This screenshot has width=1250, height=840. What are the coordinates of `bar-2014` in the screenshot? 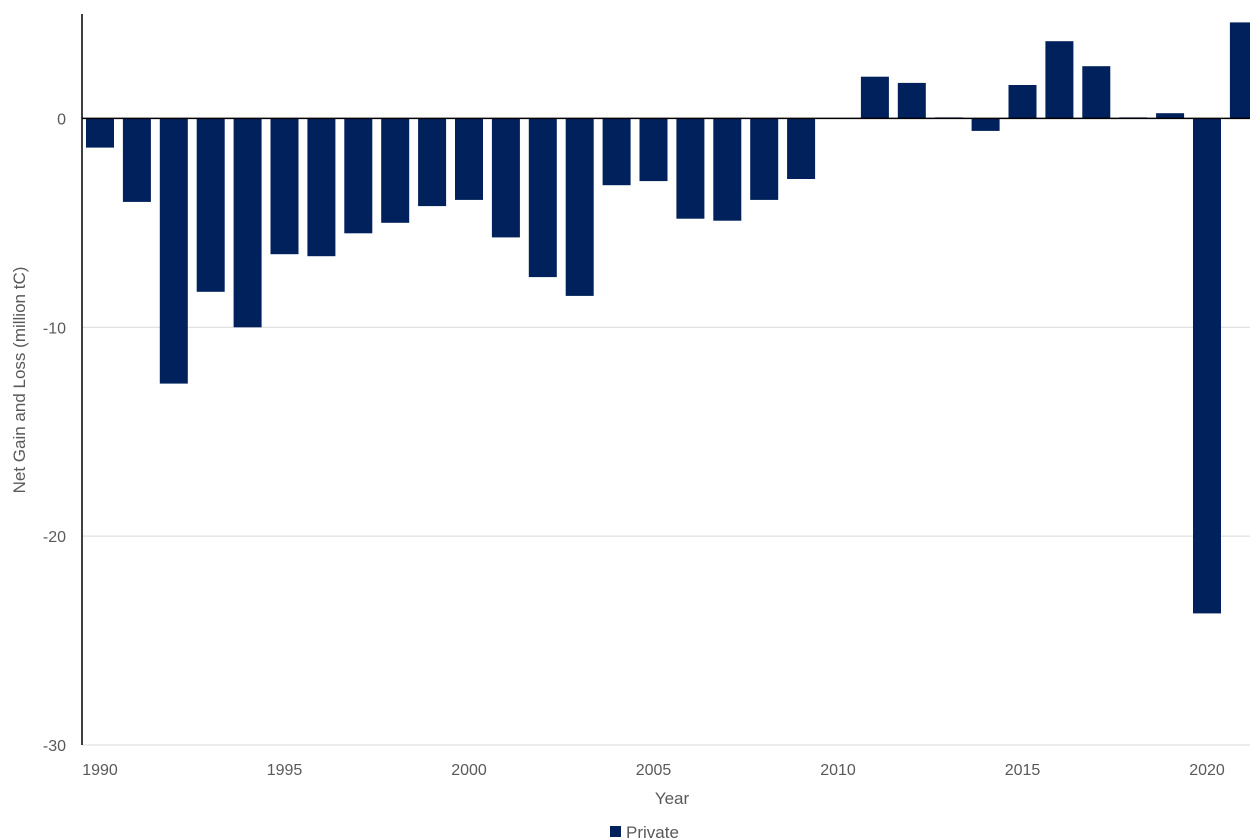 It's located at (985, 124).